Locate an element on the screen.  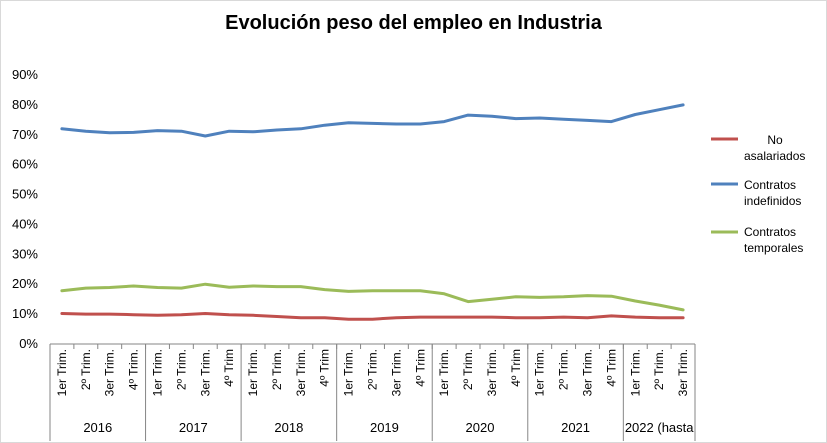
legend-label: asalariados is located at coordinates (774, 156).